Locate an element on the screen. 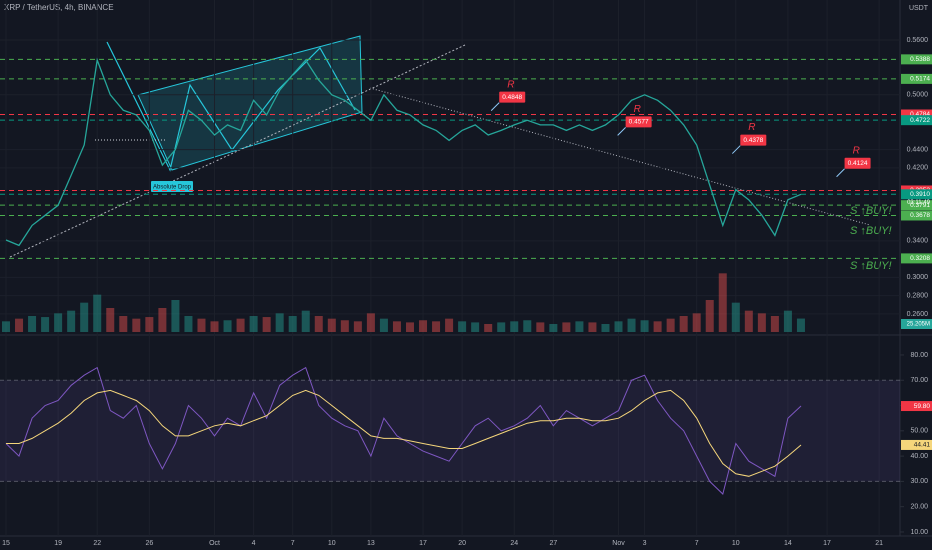 The width and height of the screenshot is (932, 550). x-tick-label: 3 is located at coordinates (645, 543).